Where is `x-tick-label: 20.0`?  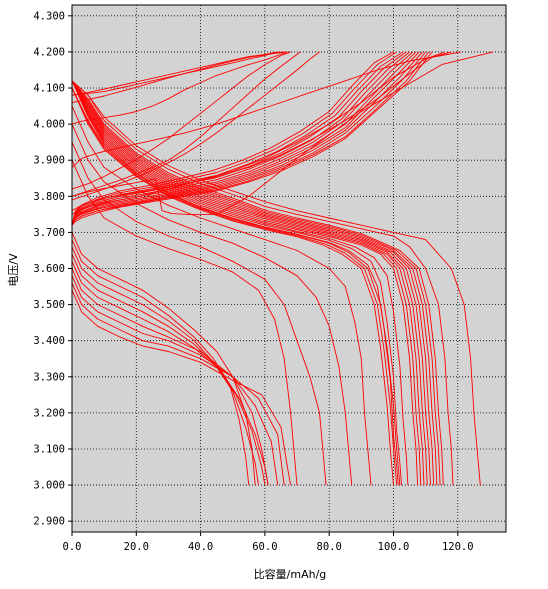
x-tick-label: 20.0 is located at coordinates (136, 547).